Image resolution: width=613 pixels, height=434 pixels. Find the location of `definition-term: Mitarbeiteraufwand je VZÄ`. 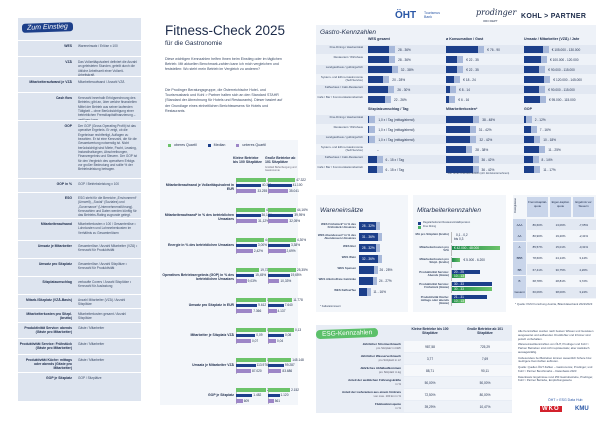

definition-term: Mitarbeiteraufwand je VZÄ is located at coordinates (50, 82).